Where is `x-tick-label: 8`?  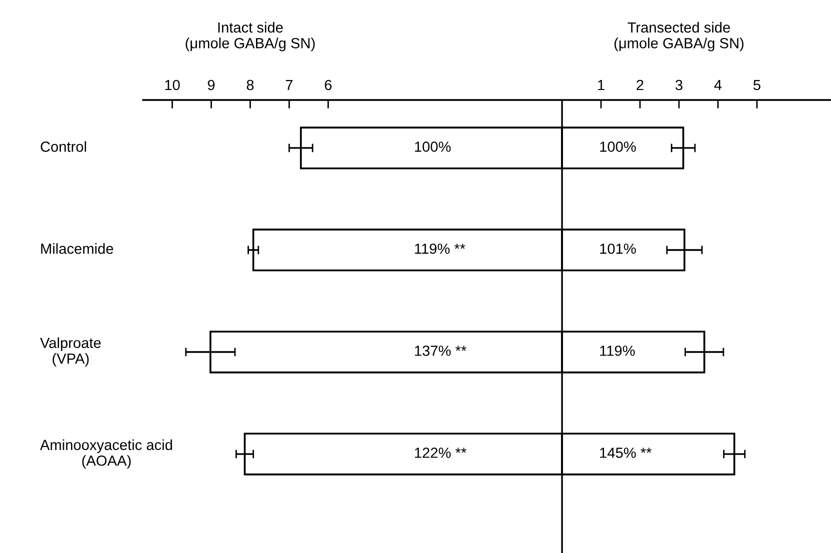
x-tick-label: 8 is located at coordinates (250, 85).